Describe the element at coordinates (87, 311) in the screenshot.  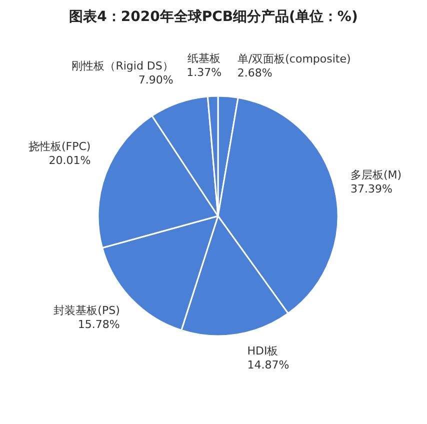
I see `slice-label: 封装基板(PS)` at that location.